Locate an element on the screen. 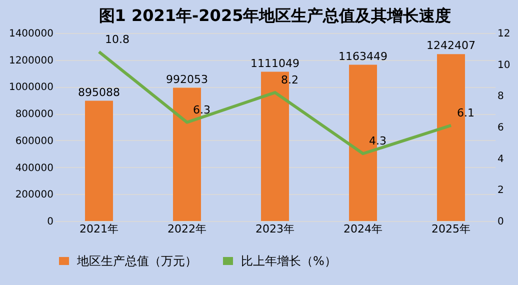 The height and width of the screenshot is (285, 518). y2-tick-label: 6 is located at coordinates (501, 128).